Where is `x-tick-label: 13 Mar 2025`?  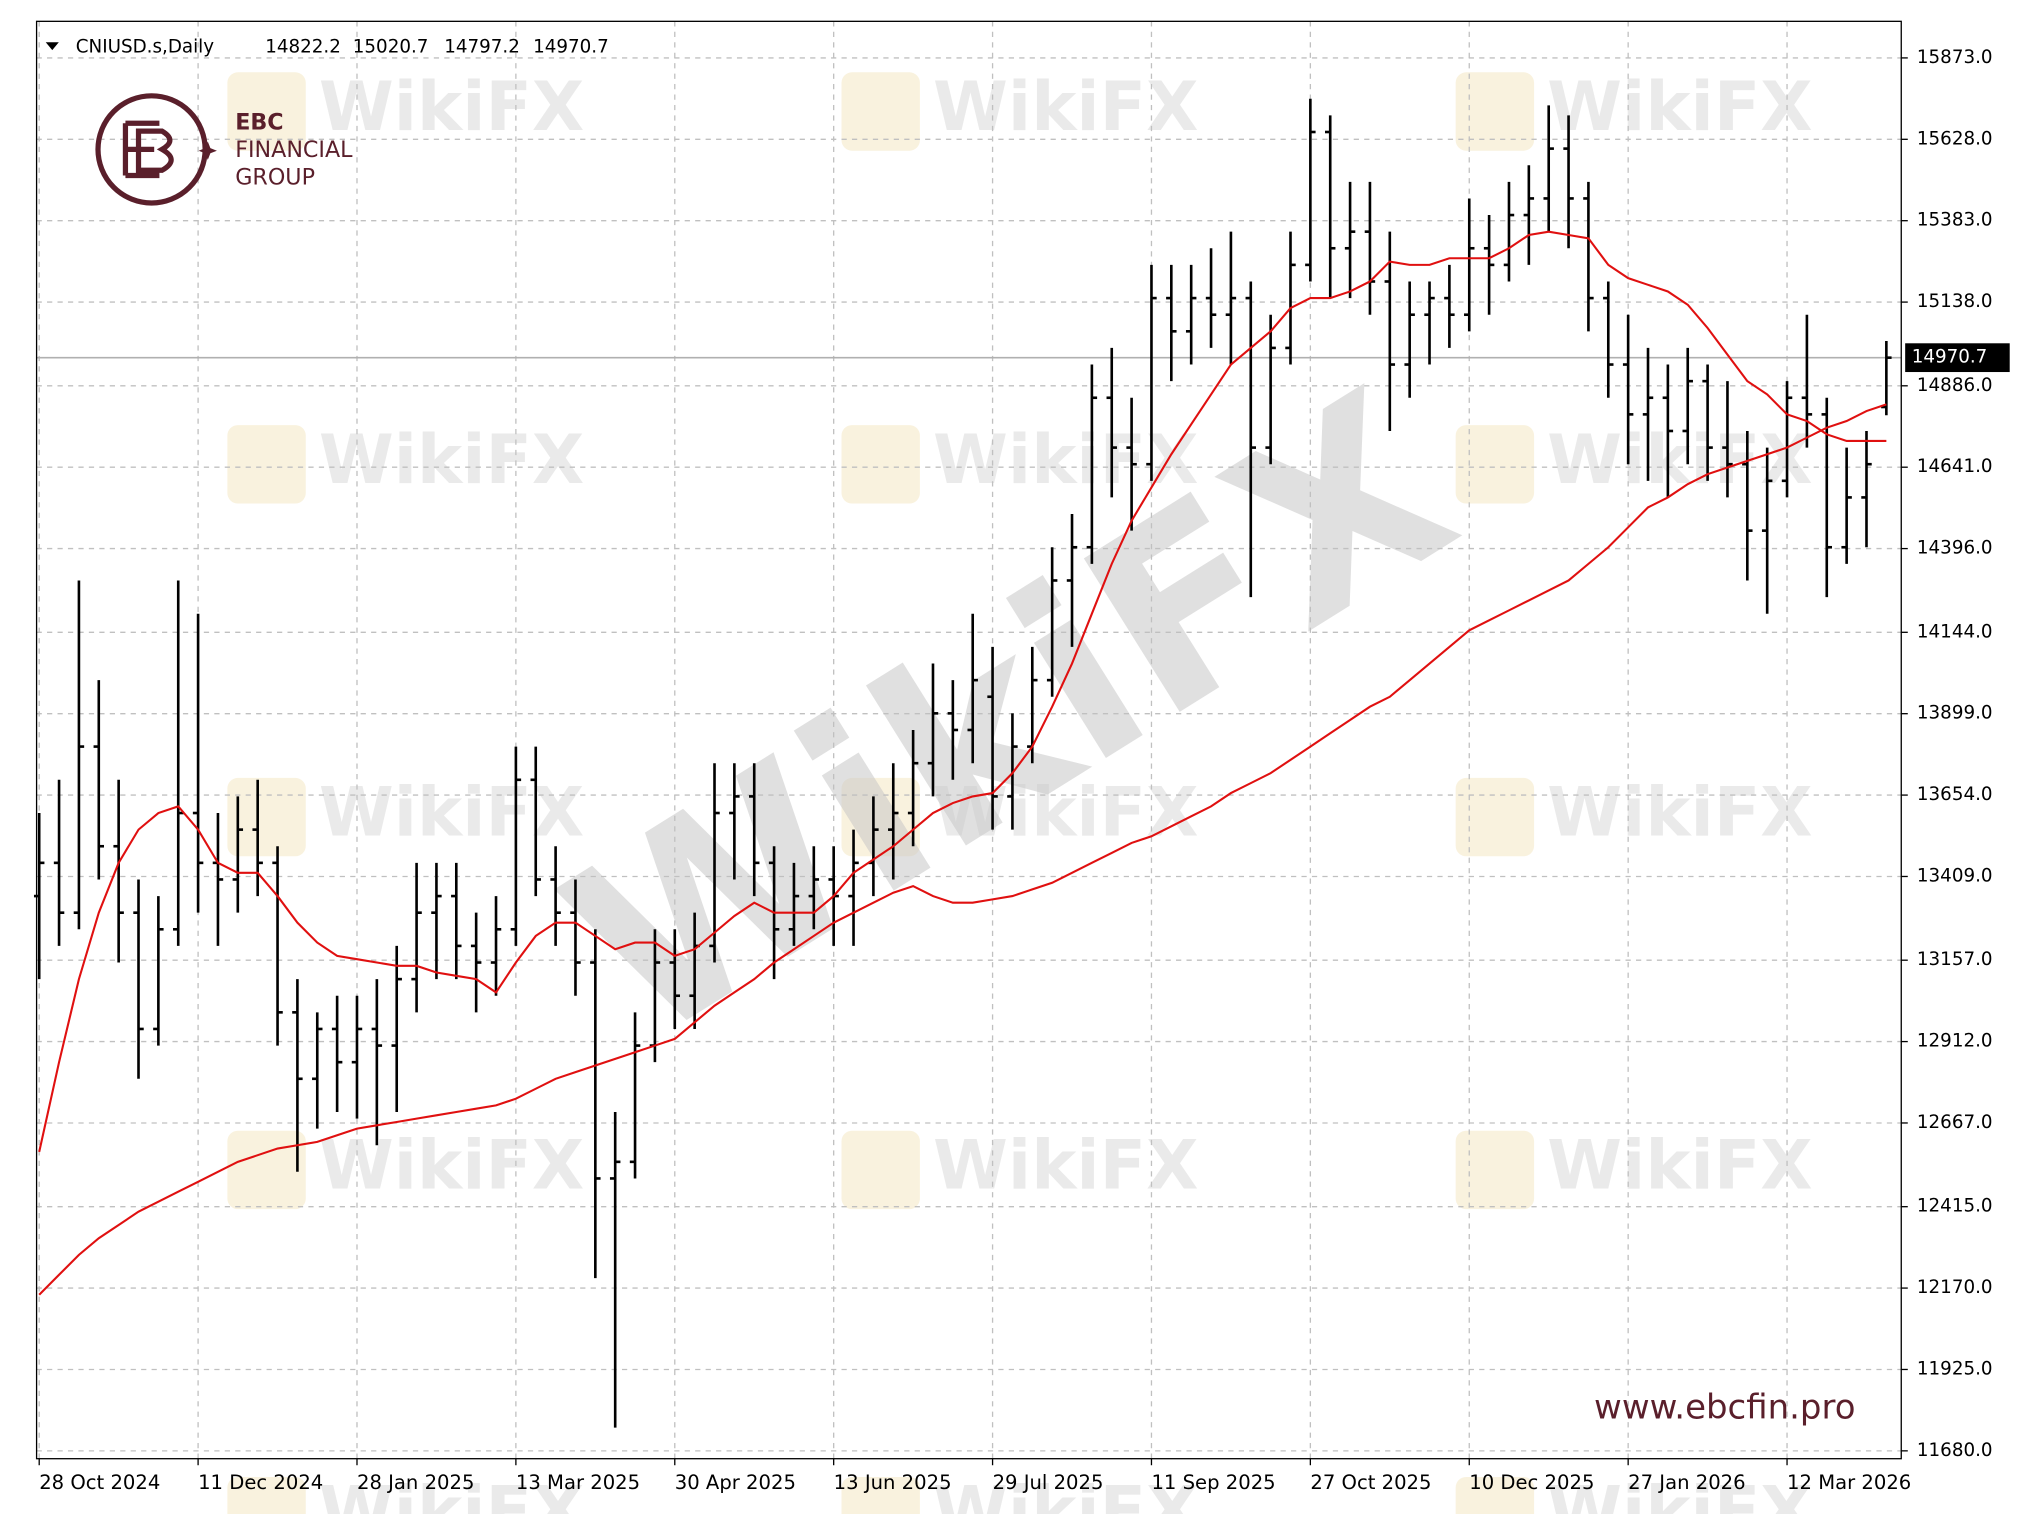
x-tick-label: 13 Mar 2025 is located at coordinates (578, 1482).